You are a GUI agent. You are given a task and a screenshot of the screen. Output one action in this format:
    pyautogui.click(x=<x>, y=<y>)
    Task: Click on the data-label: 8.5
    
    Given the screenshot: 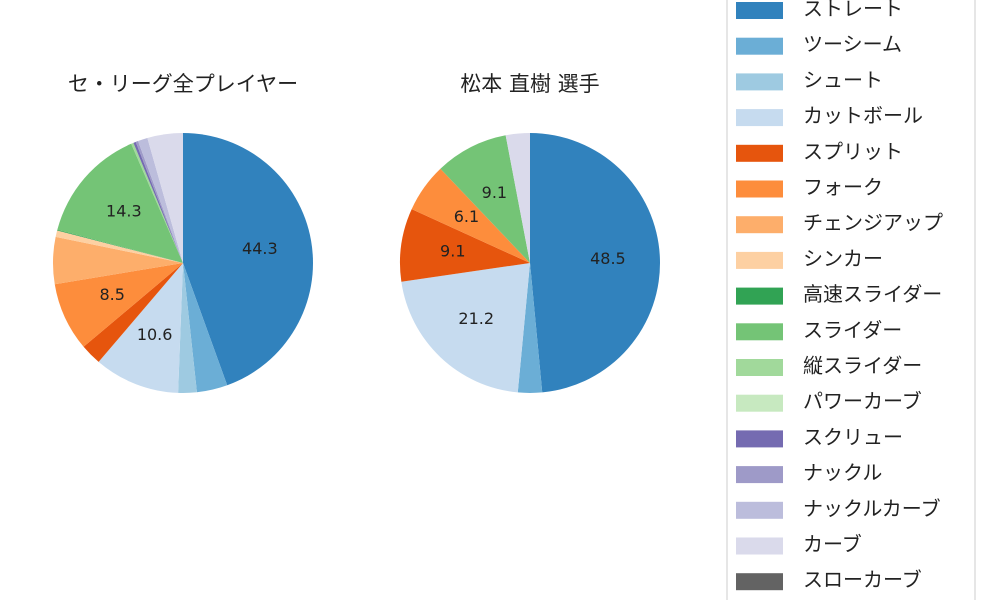 What is the action you would take?
    pyautogui.click(x=111, y=294)
    